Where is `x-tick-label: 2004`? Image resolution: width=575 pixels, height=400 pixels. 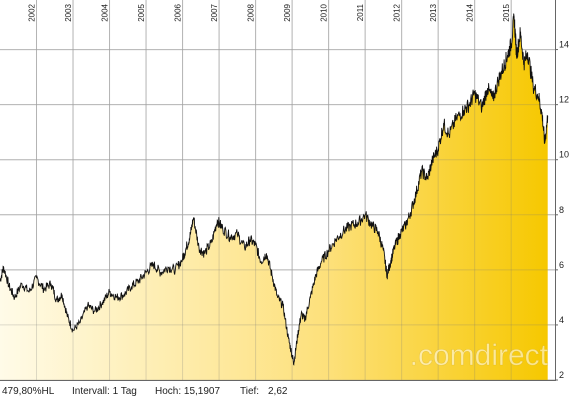 x-tick-label: 2004 is located at coordinates (105, 12).